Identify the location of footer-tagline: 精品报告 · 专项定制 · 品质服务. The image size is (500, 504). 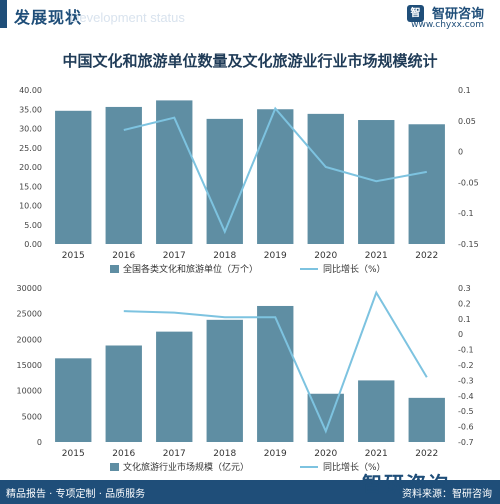
(76, 494).